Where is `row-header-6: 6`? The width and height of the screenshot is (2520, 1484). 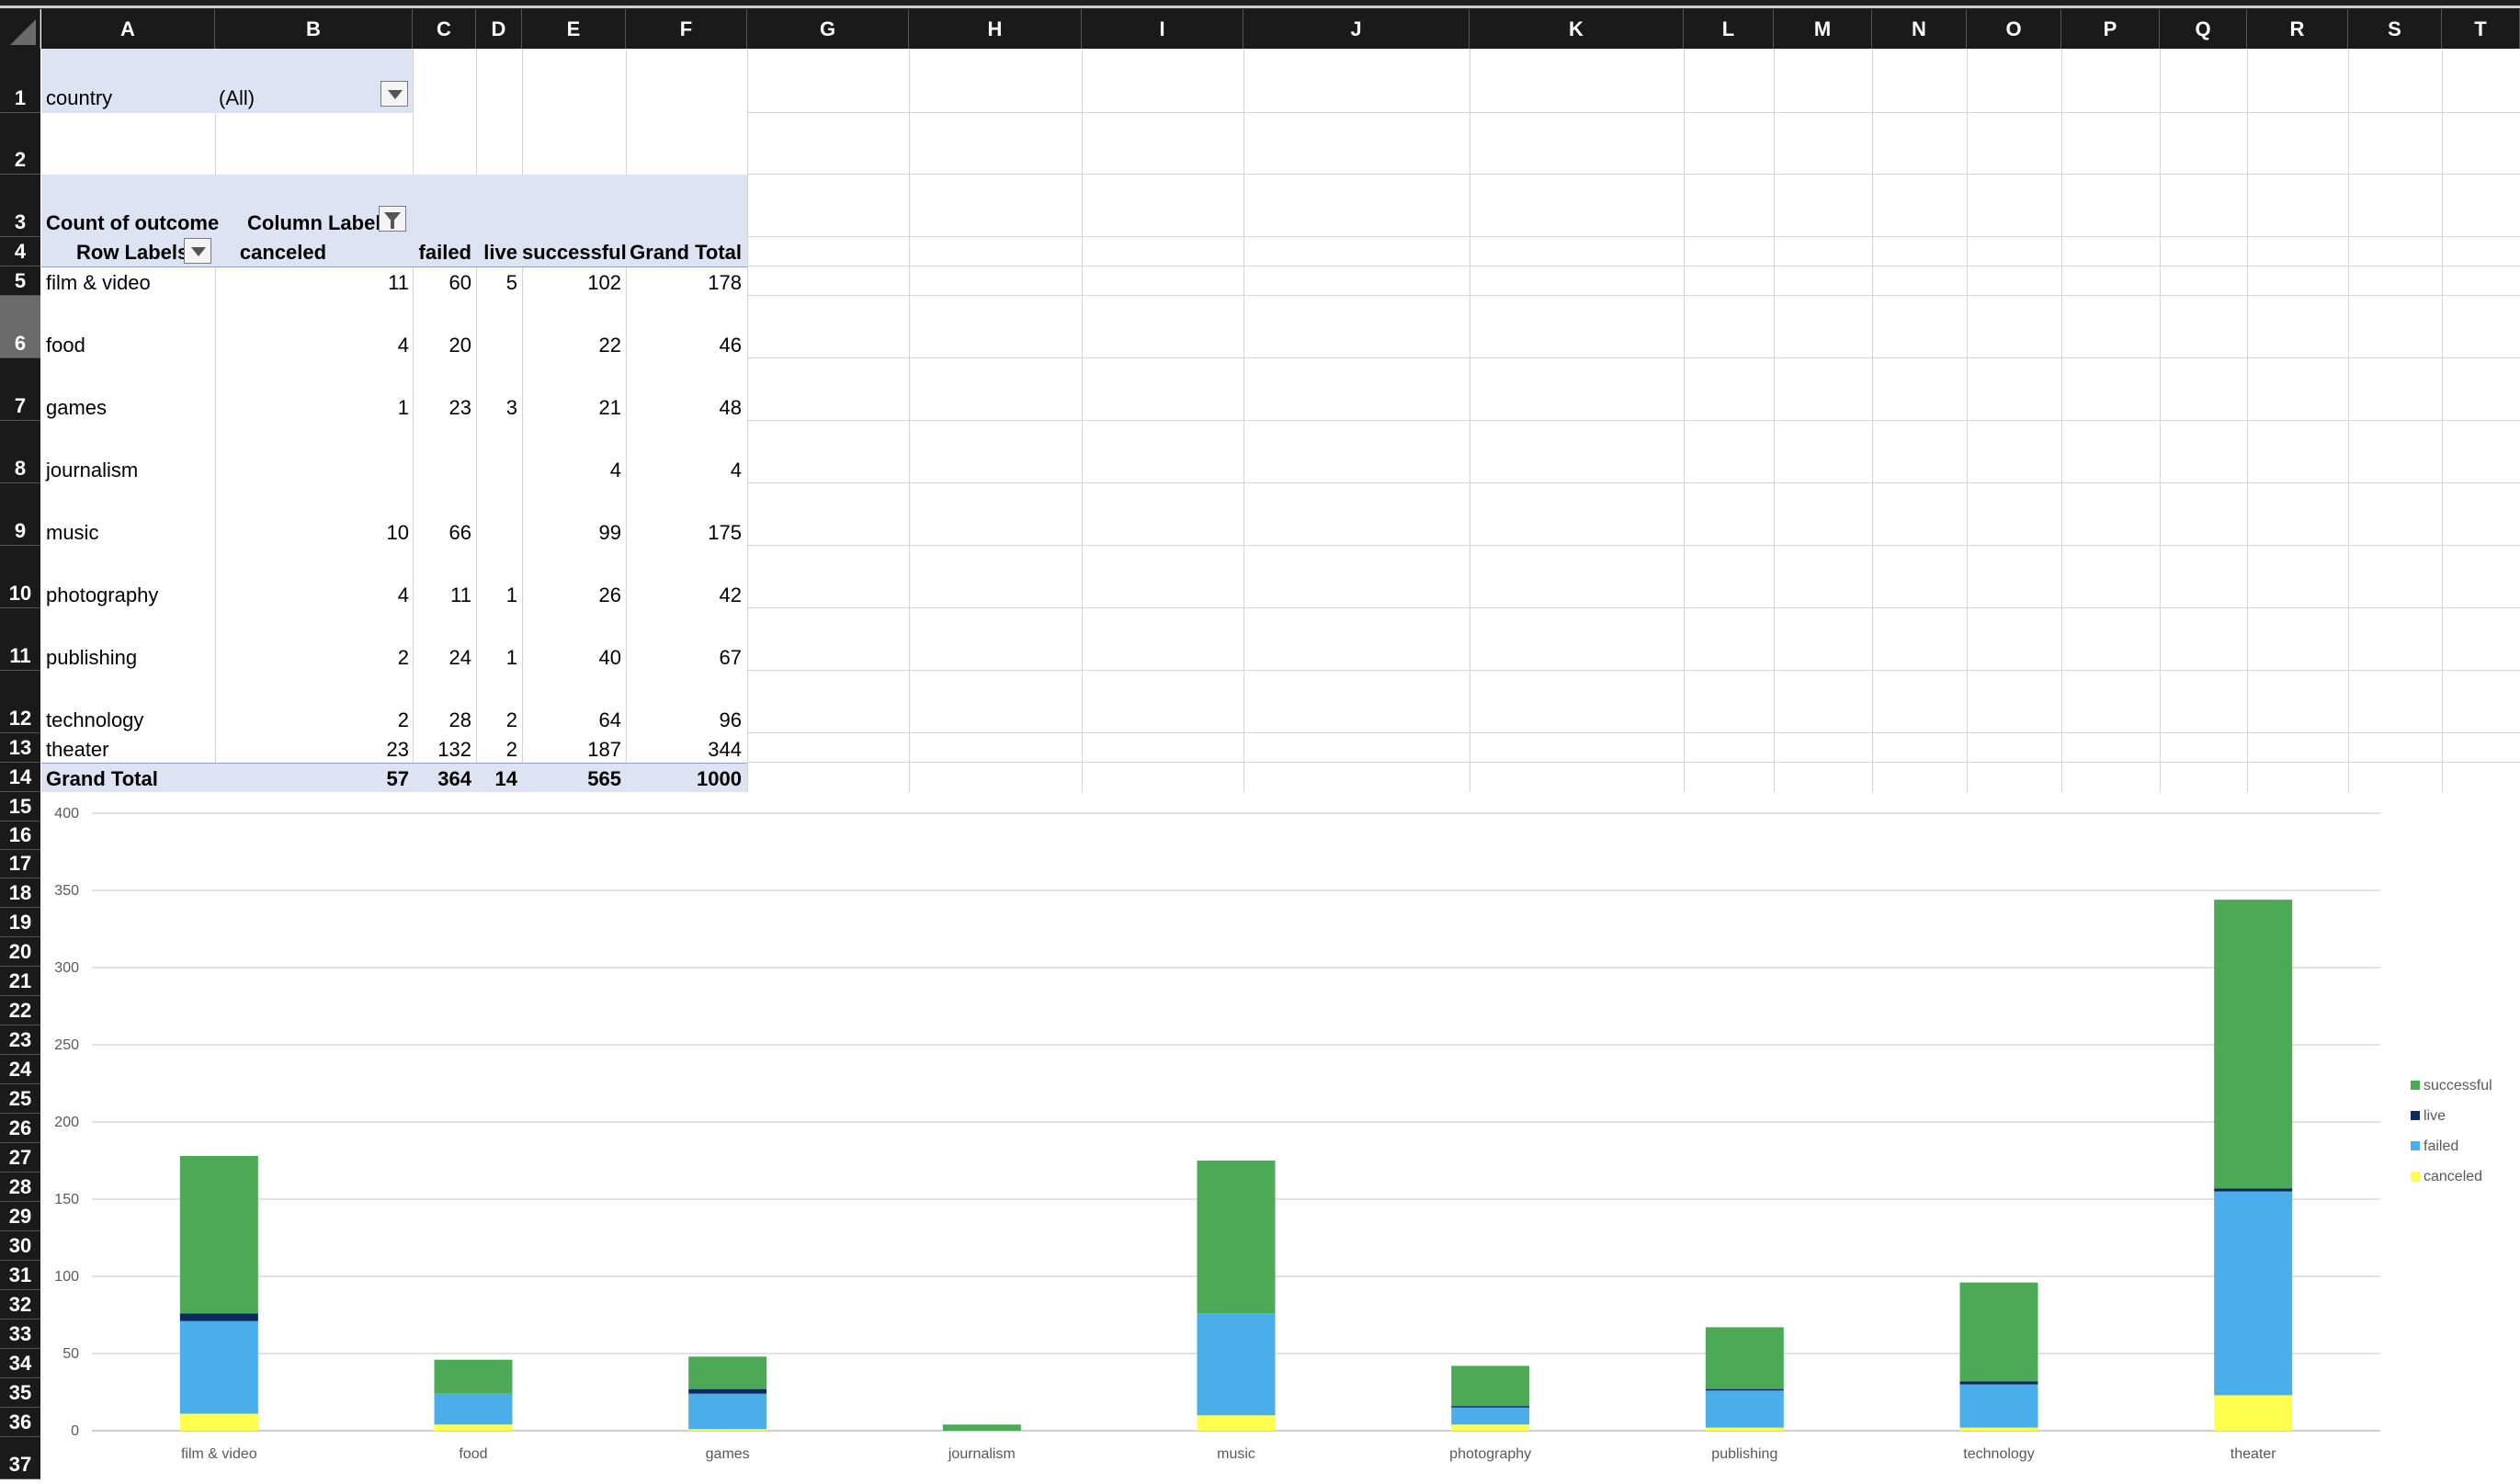 row-header-6: 6 is located at coordinates (20, 327).